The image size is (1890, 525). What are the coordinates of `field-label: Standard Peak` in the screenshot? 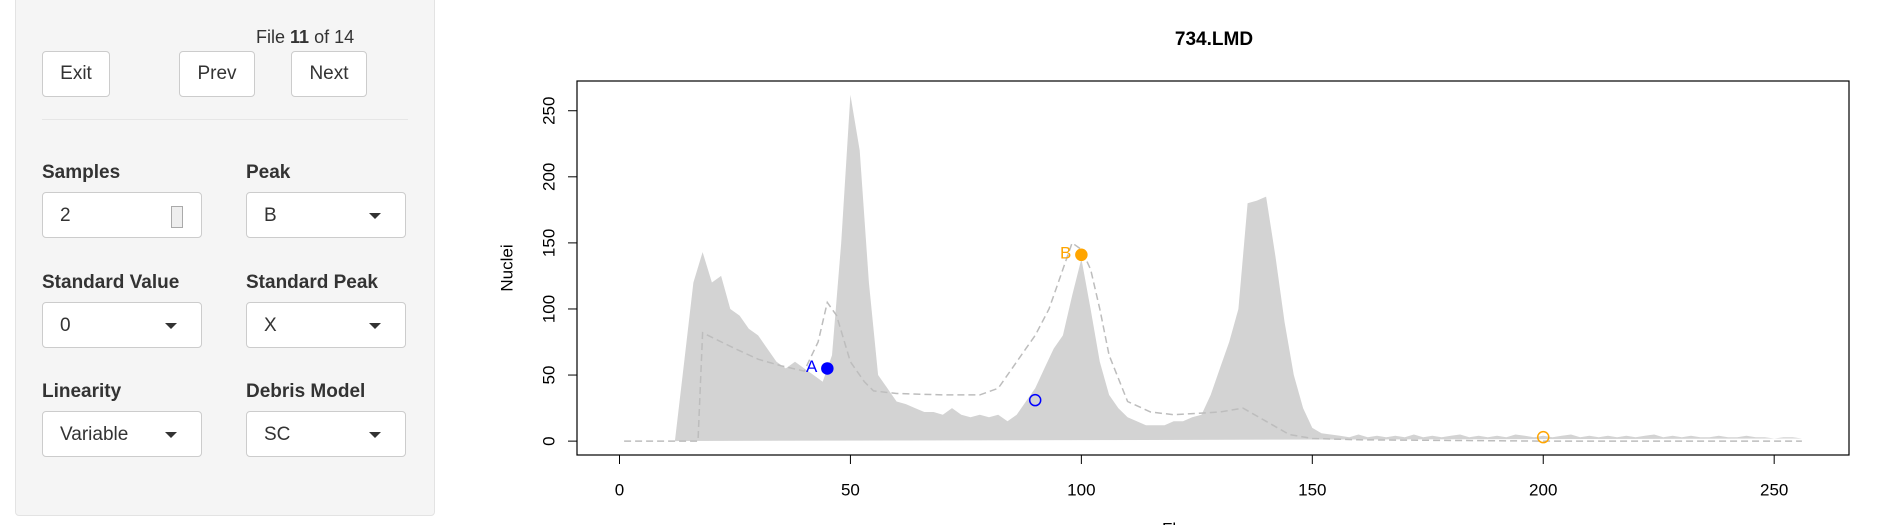 It's located at (312, 282).